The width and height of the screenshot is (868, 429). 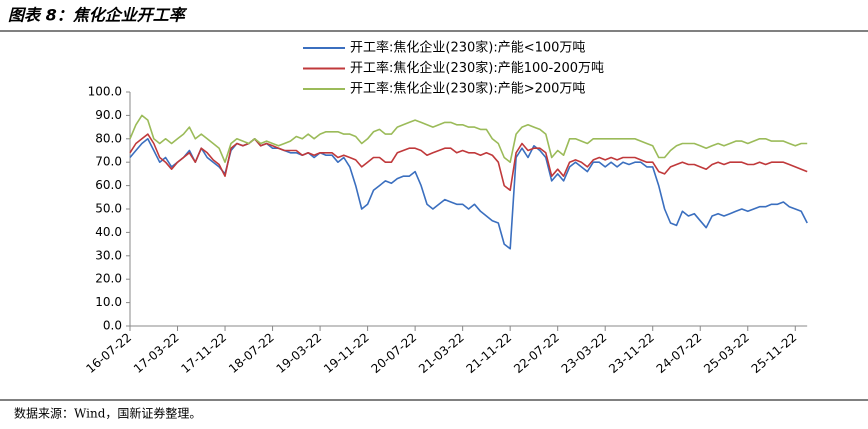 What do you see at coordinates (679, 353) in the screenshot?
I see `x-tick-label: 24-07-22` at bounding box center [679, 353].